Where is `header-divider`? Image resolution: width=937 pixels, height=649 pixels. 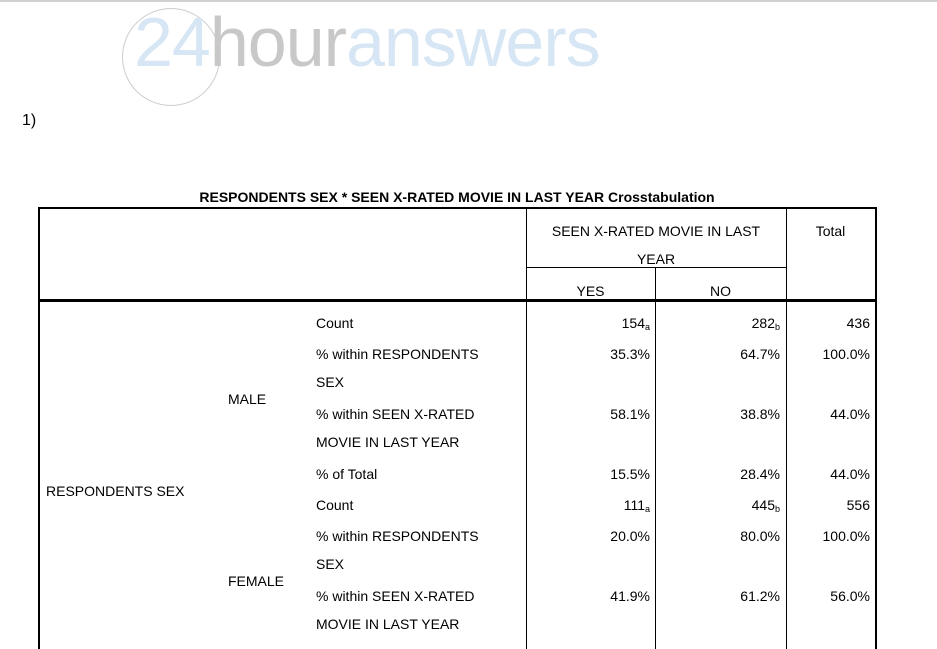
header-divider is located at coordinates (457, 300).